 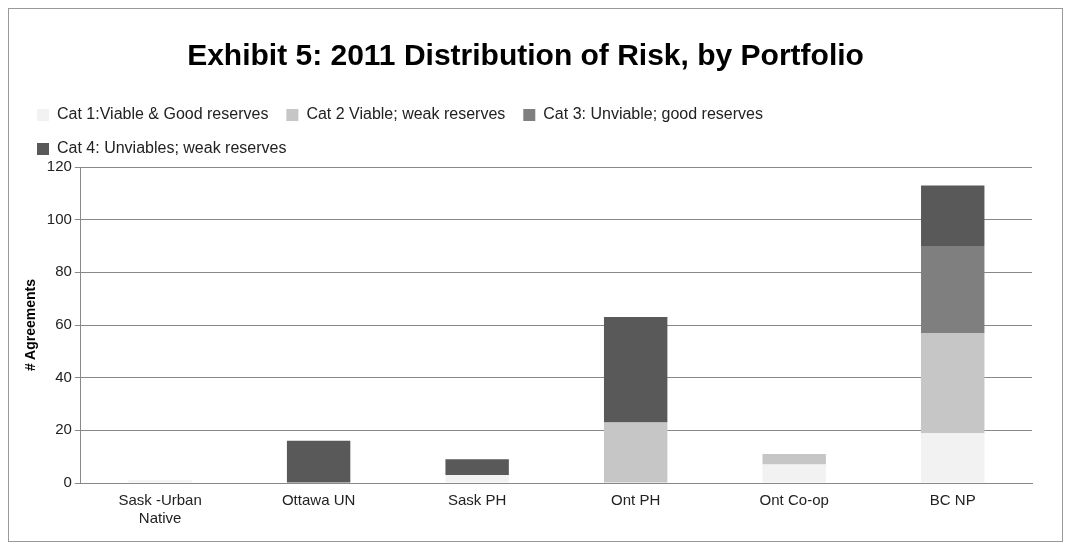 I want to click on y-tick-label: 120, so click(x=59, y=166).